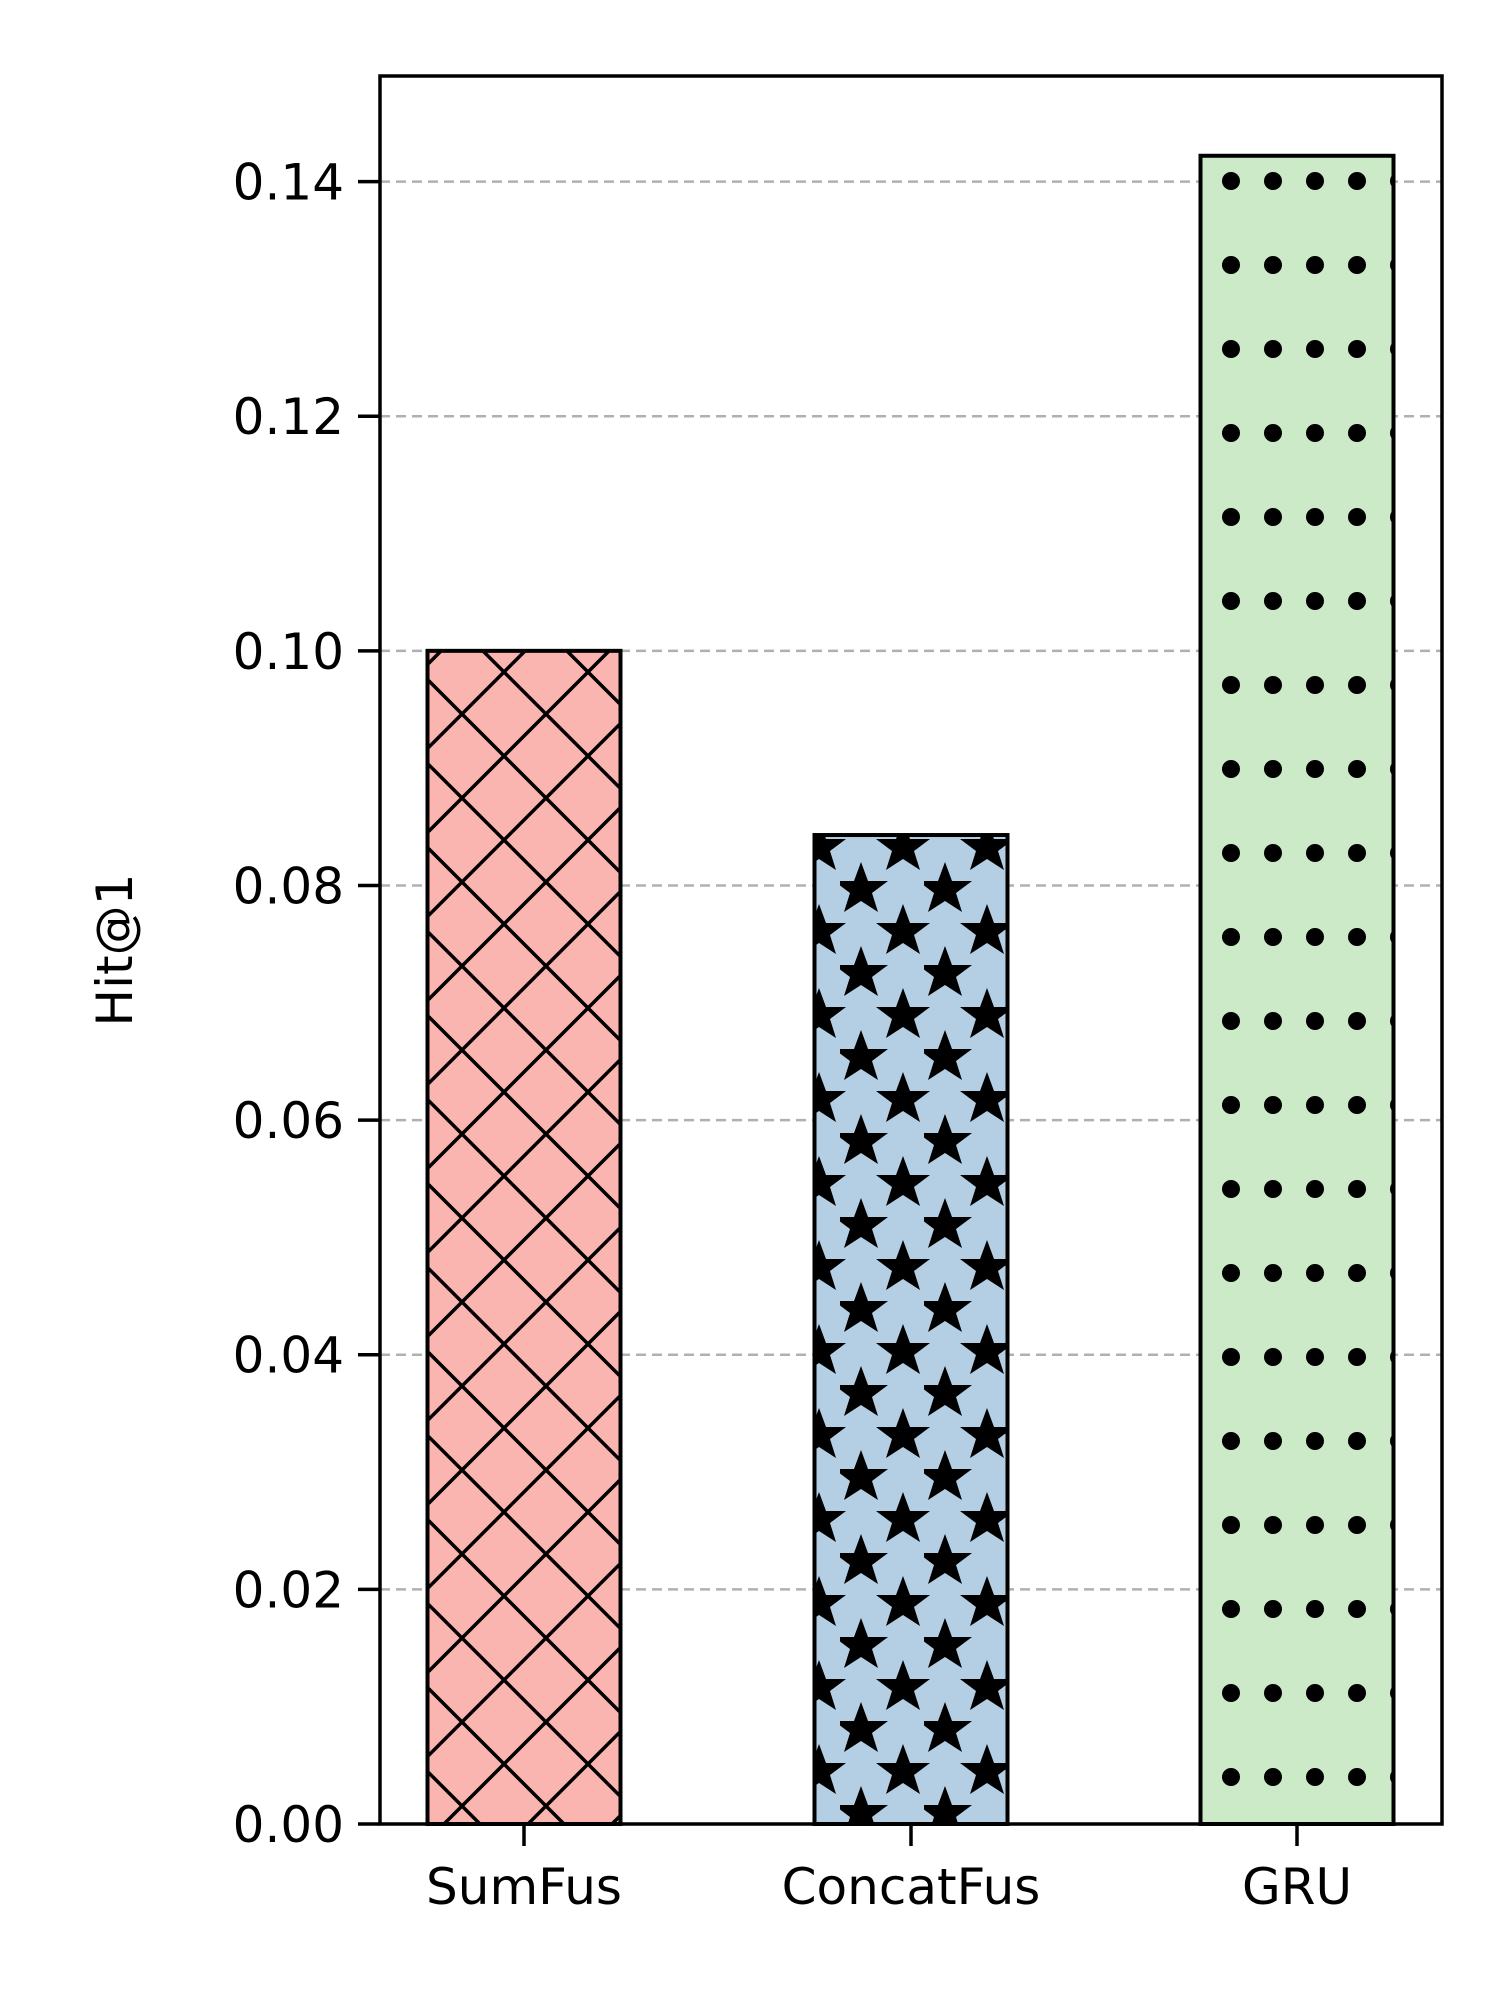  I want to click on y-tick-label: 0.10, so click(288, 652).